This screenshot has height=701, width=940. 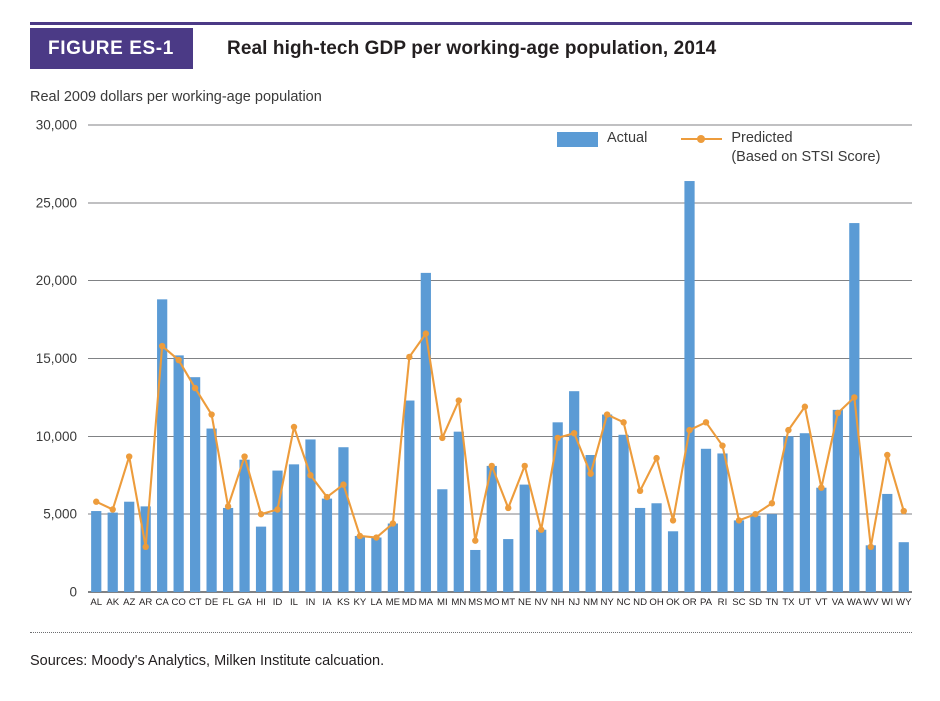 I want to click on bar-IN, so click(x=310, y=515).